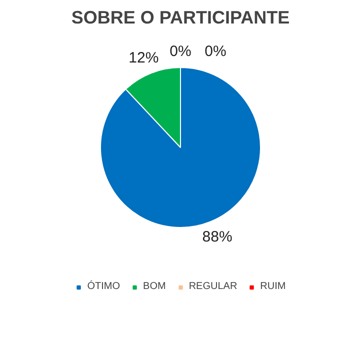 This screenshot has width=361, height=342. I want to click on legend-label: REGULAR, so click(213, 286).